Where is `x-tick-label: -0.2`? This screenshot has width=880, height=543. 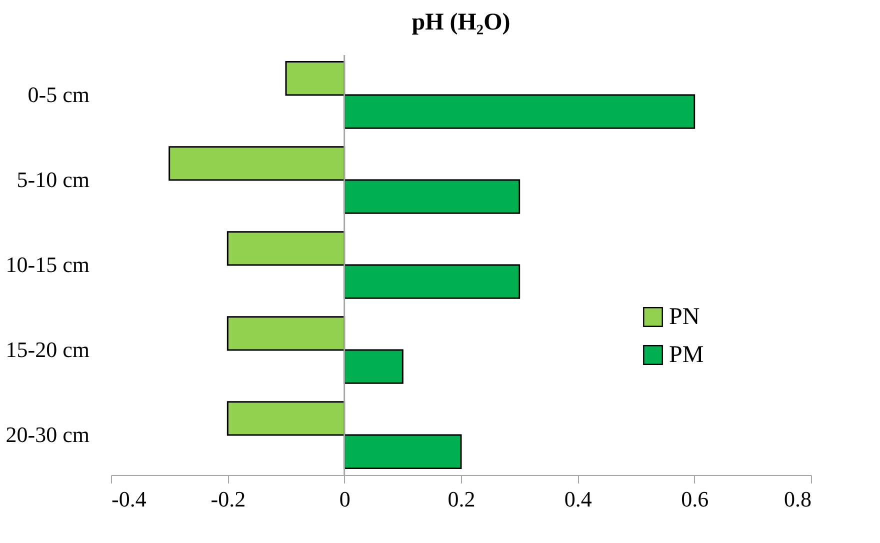
x-tick-label: -0.2 is located at coordinates (228, 499).